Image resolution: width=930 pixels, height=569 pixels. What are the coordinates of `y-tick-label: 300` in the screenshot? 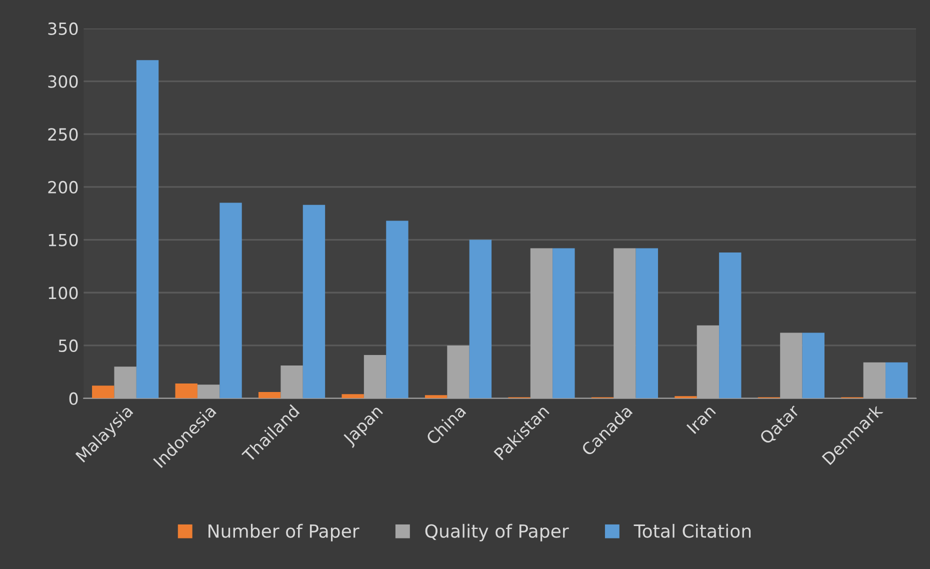 It's located at (63, 81).